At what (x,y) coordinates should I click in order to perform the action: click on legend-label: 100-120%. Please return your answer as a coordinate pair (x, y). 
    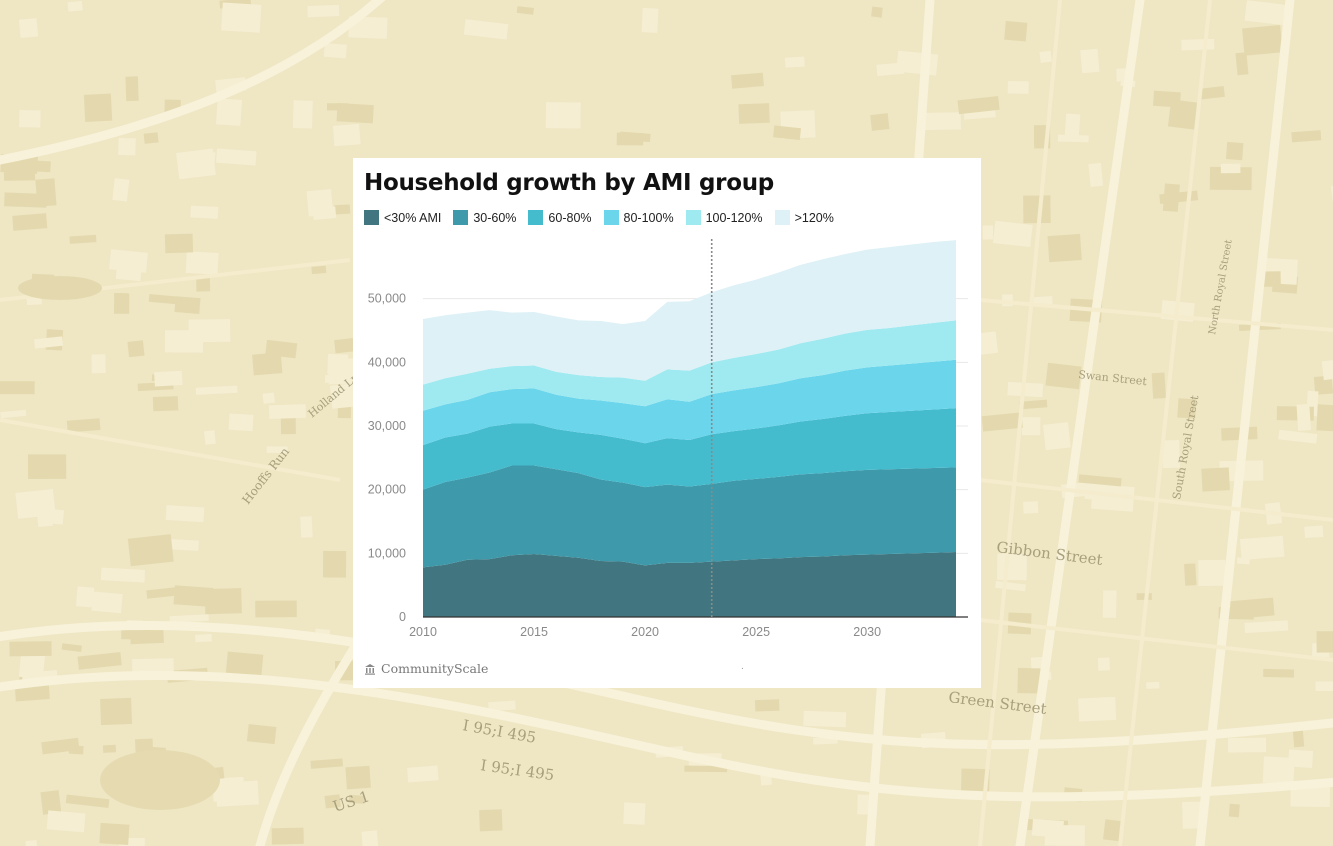
    Looking at the image, I should click on (734, 217).